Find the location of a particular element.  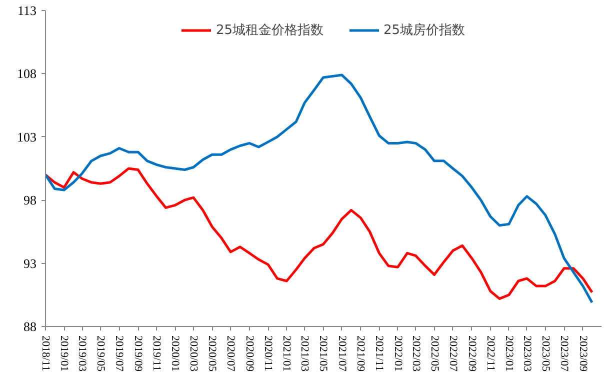

x-tick-label: 2020/07 is located at coordinates (230, 354).